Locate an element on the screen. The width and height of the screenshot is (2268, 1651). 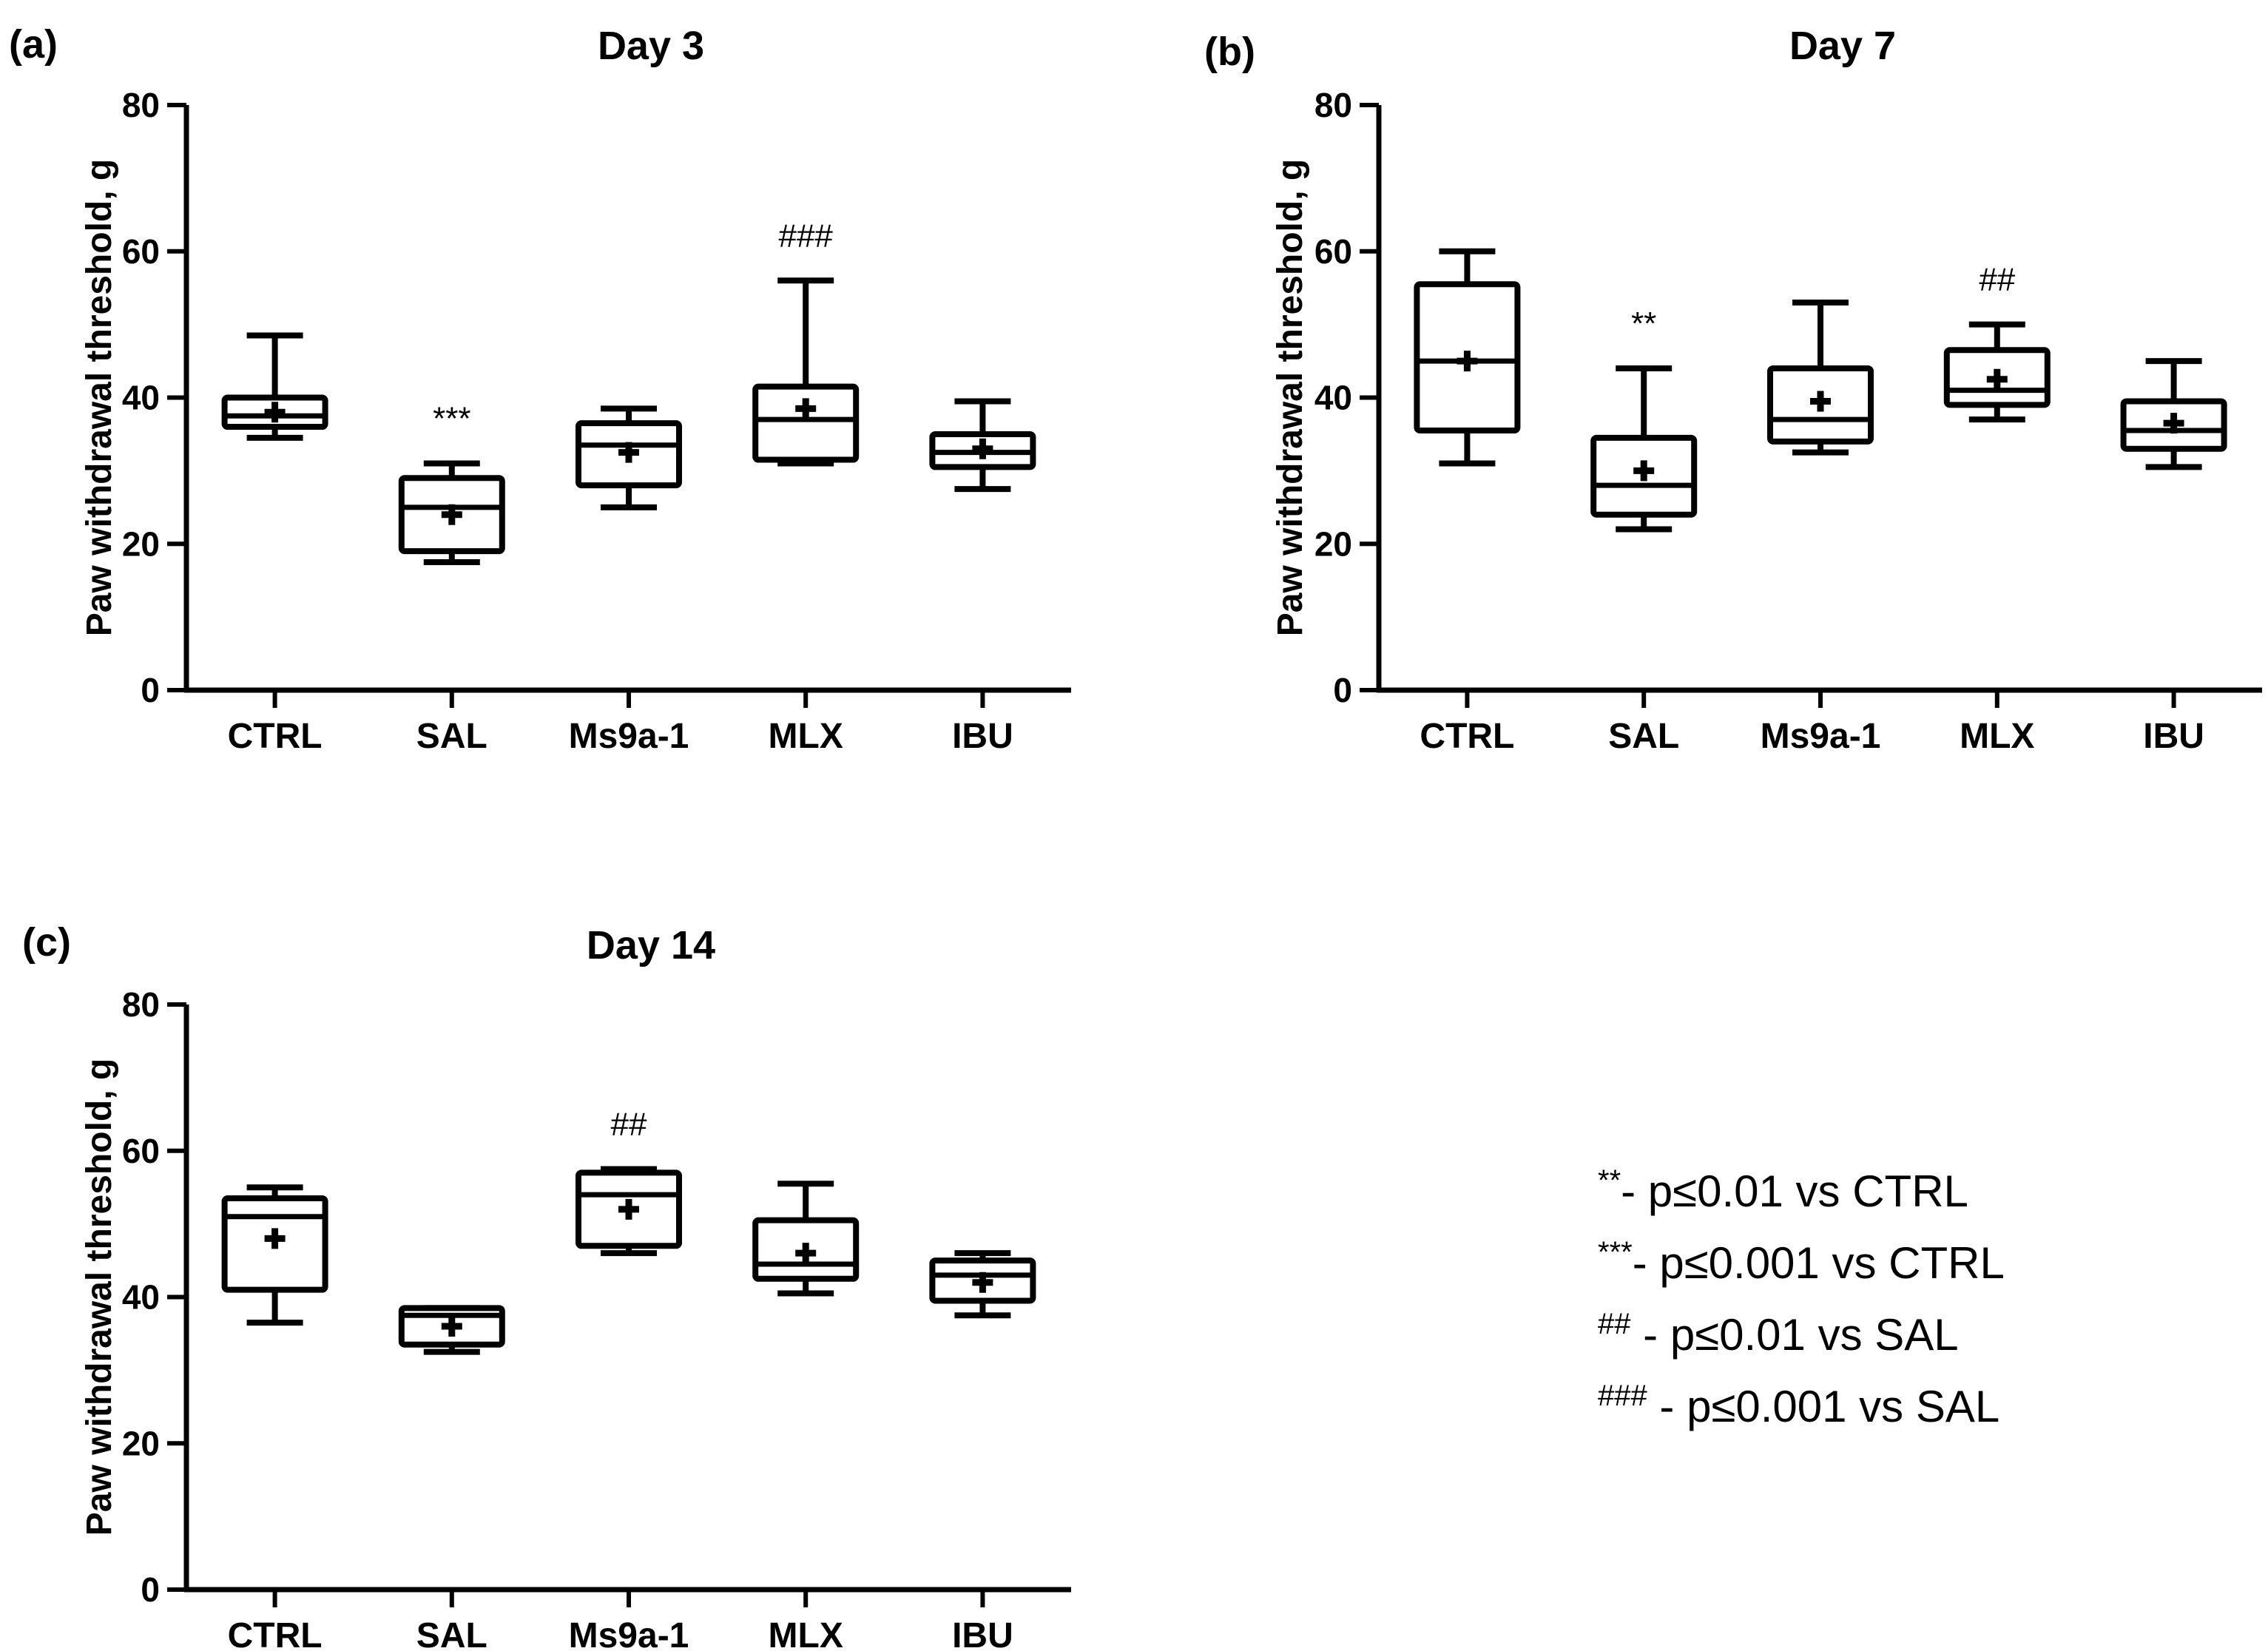
legend-symbol: ### is located at coordinates (1622, 1396).